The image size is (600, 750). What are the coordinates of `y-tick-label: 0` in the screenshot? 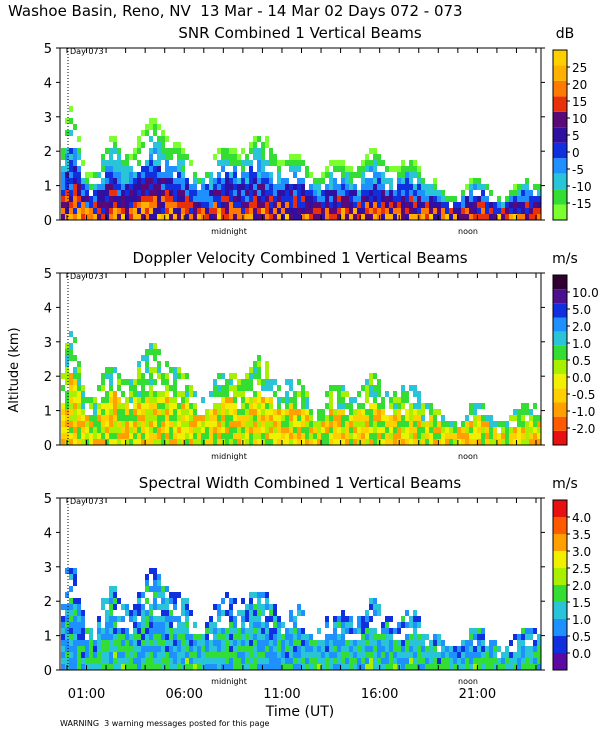 It's located at (48, 221).